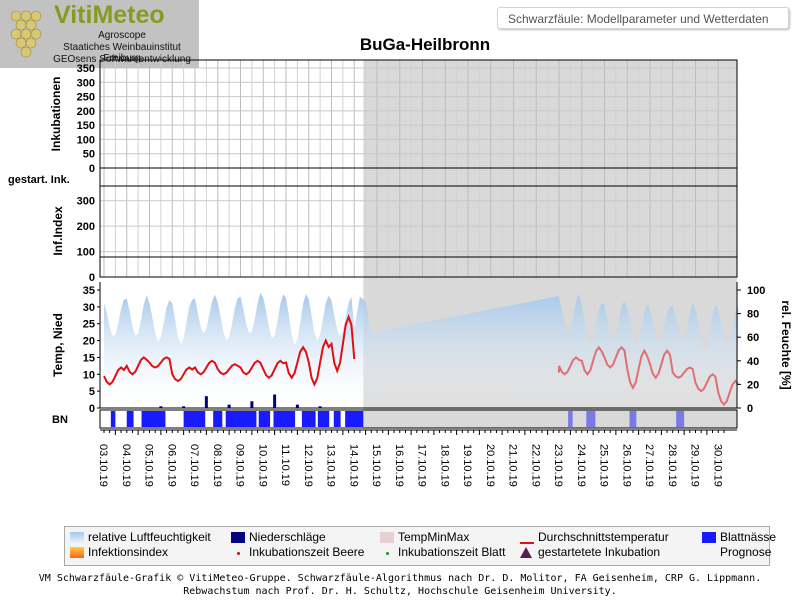 The height and width of the screenshot is (600, 800). What do you see at coordinates (750, 409) in the screenshot?
I see `humidity-tick-label: 0` at bounding box center [750, 409].